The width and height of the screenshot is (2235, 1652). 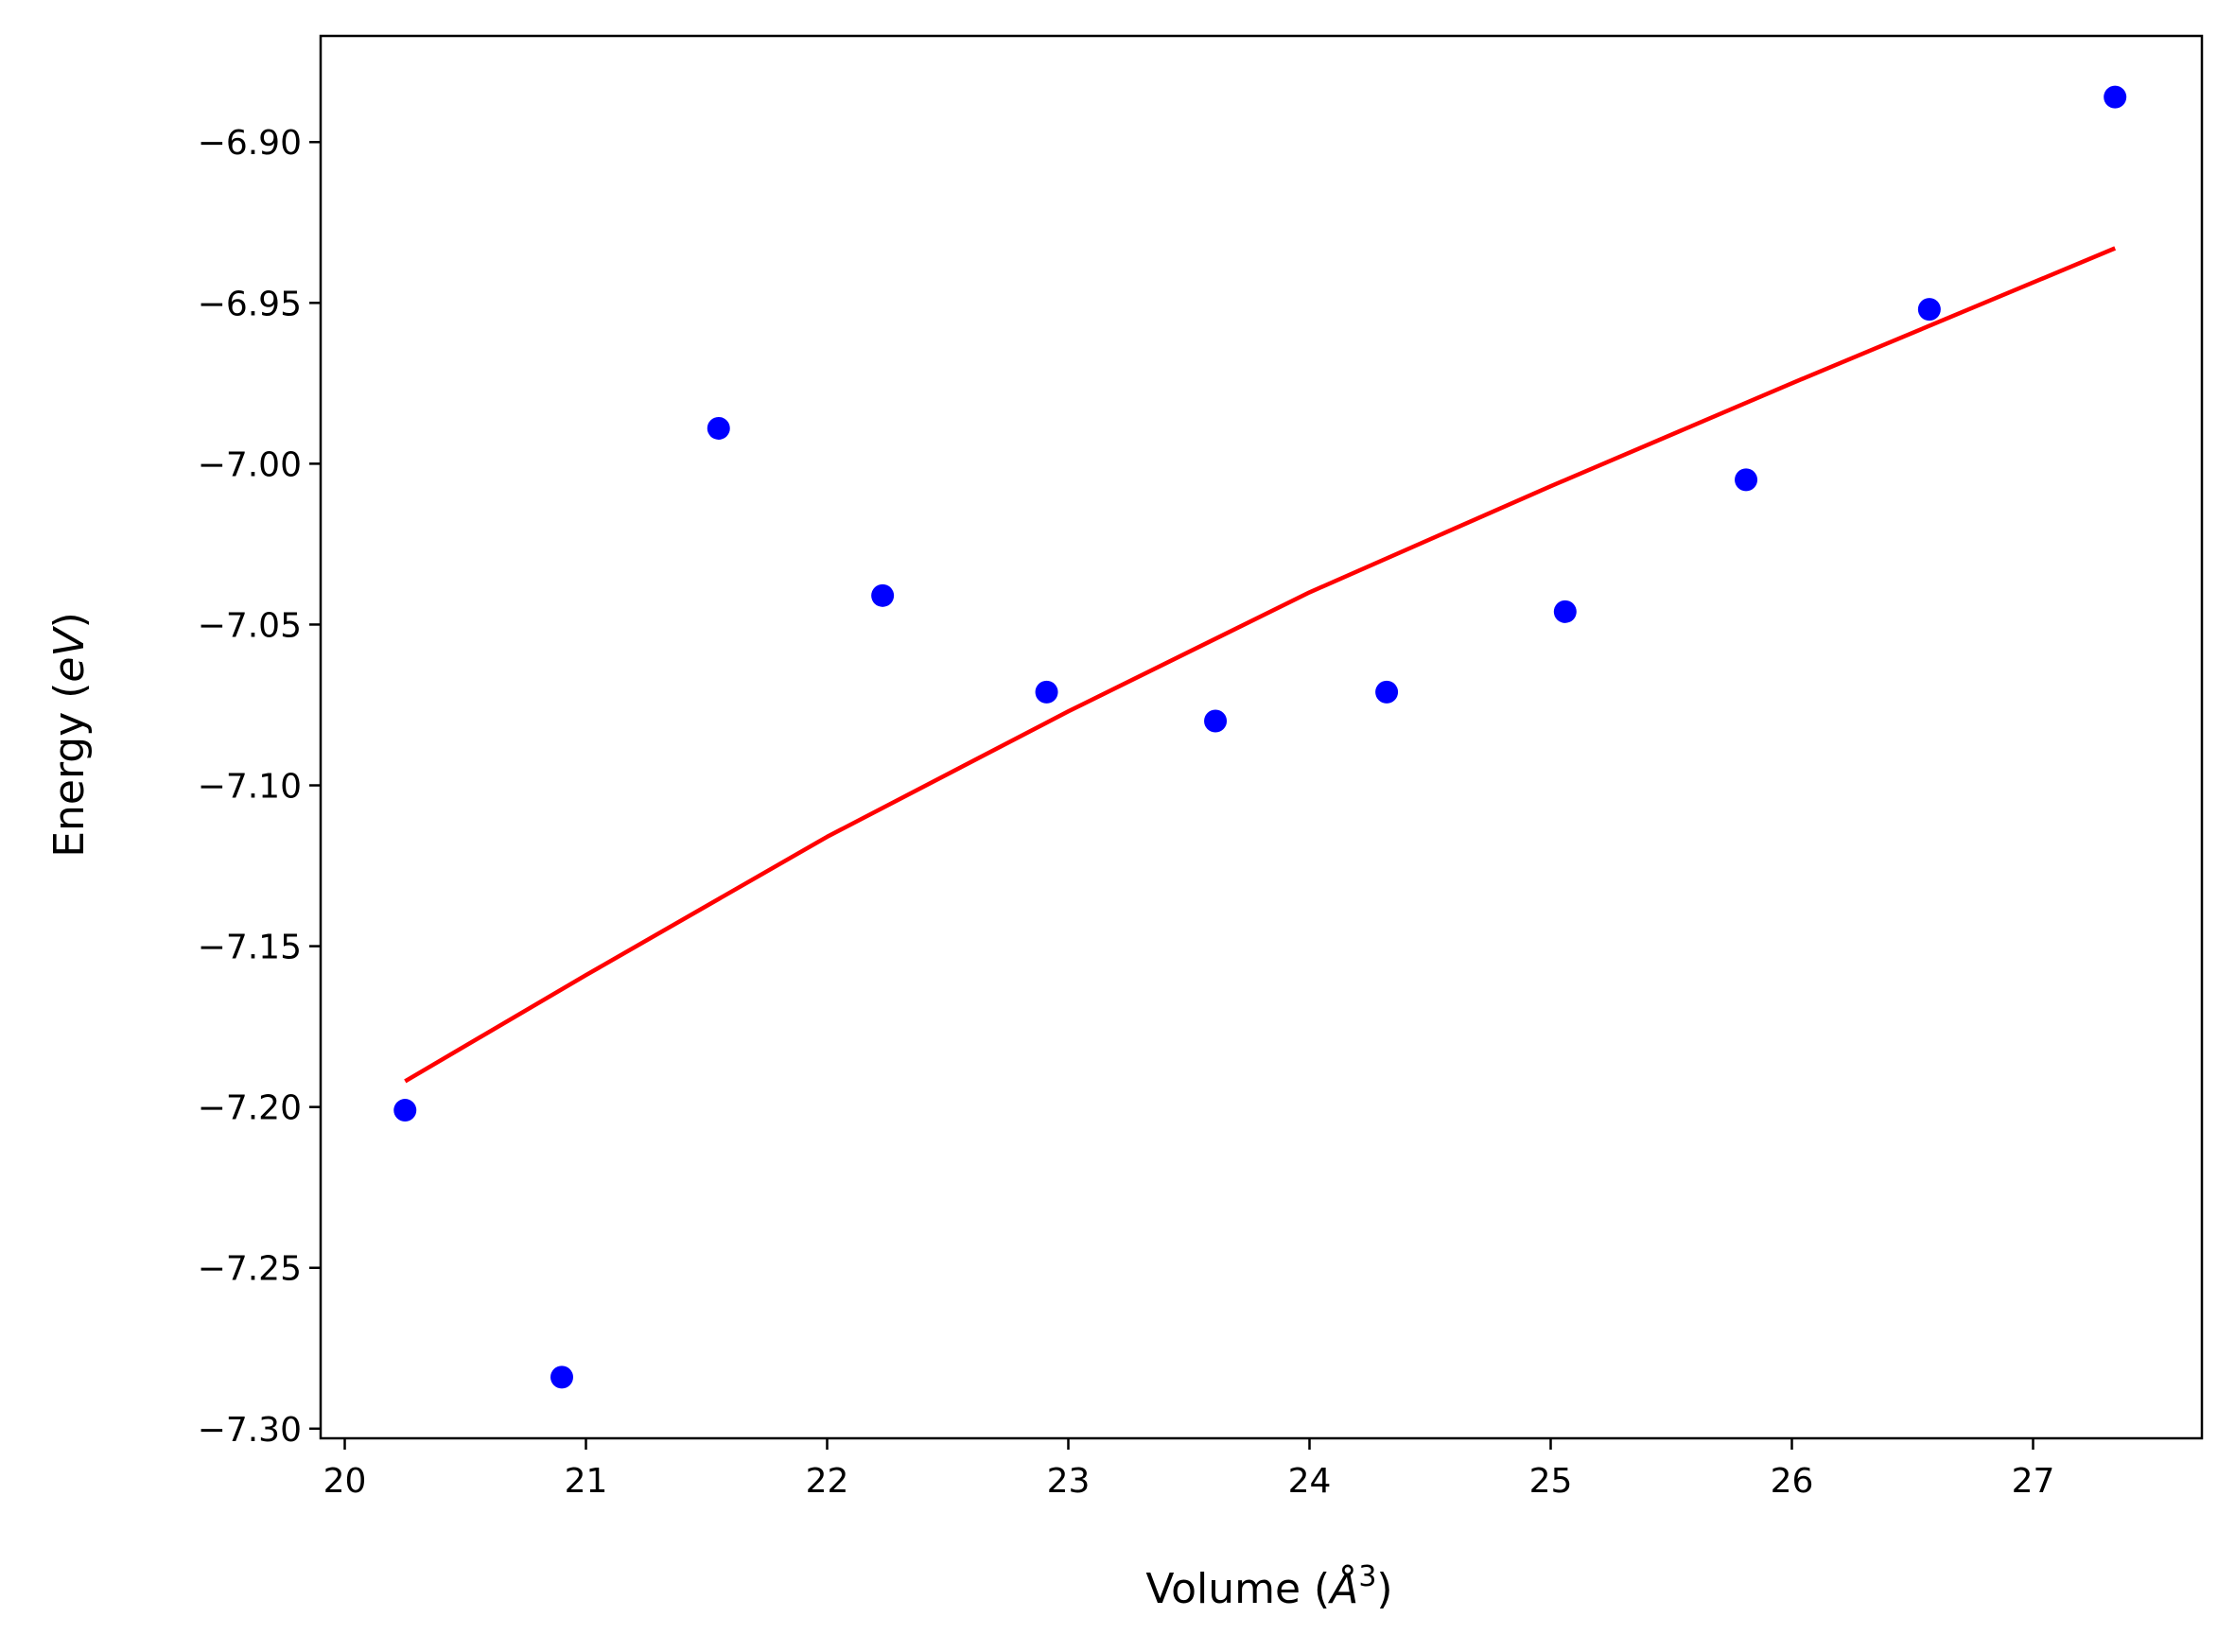 What do you see at coordinates (69, 785) in the screenshot?
I see `y-axis-label-text: Energy` at bounding box center [69, 785].